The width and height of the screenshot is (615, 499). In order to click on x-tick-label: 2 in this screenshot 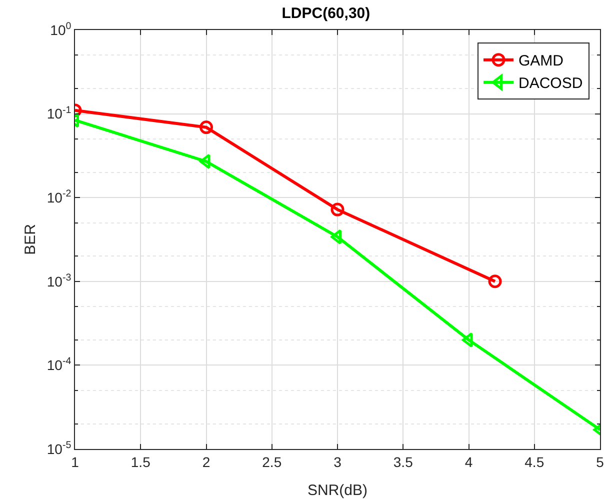, I will do `click(206, 462)`.